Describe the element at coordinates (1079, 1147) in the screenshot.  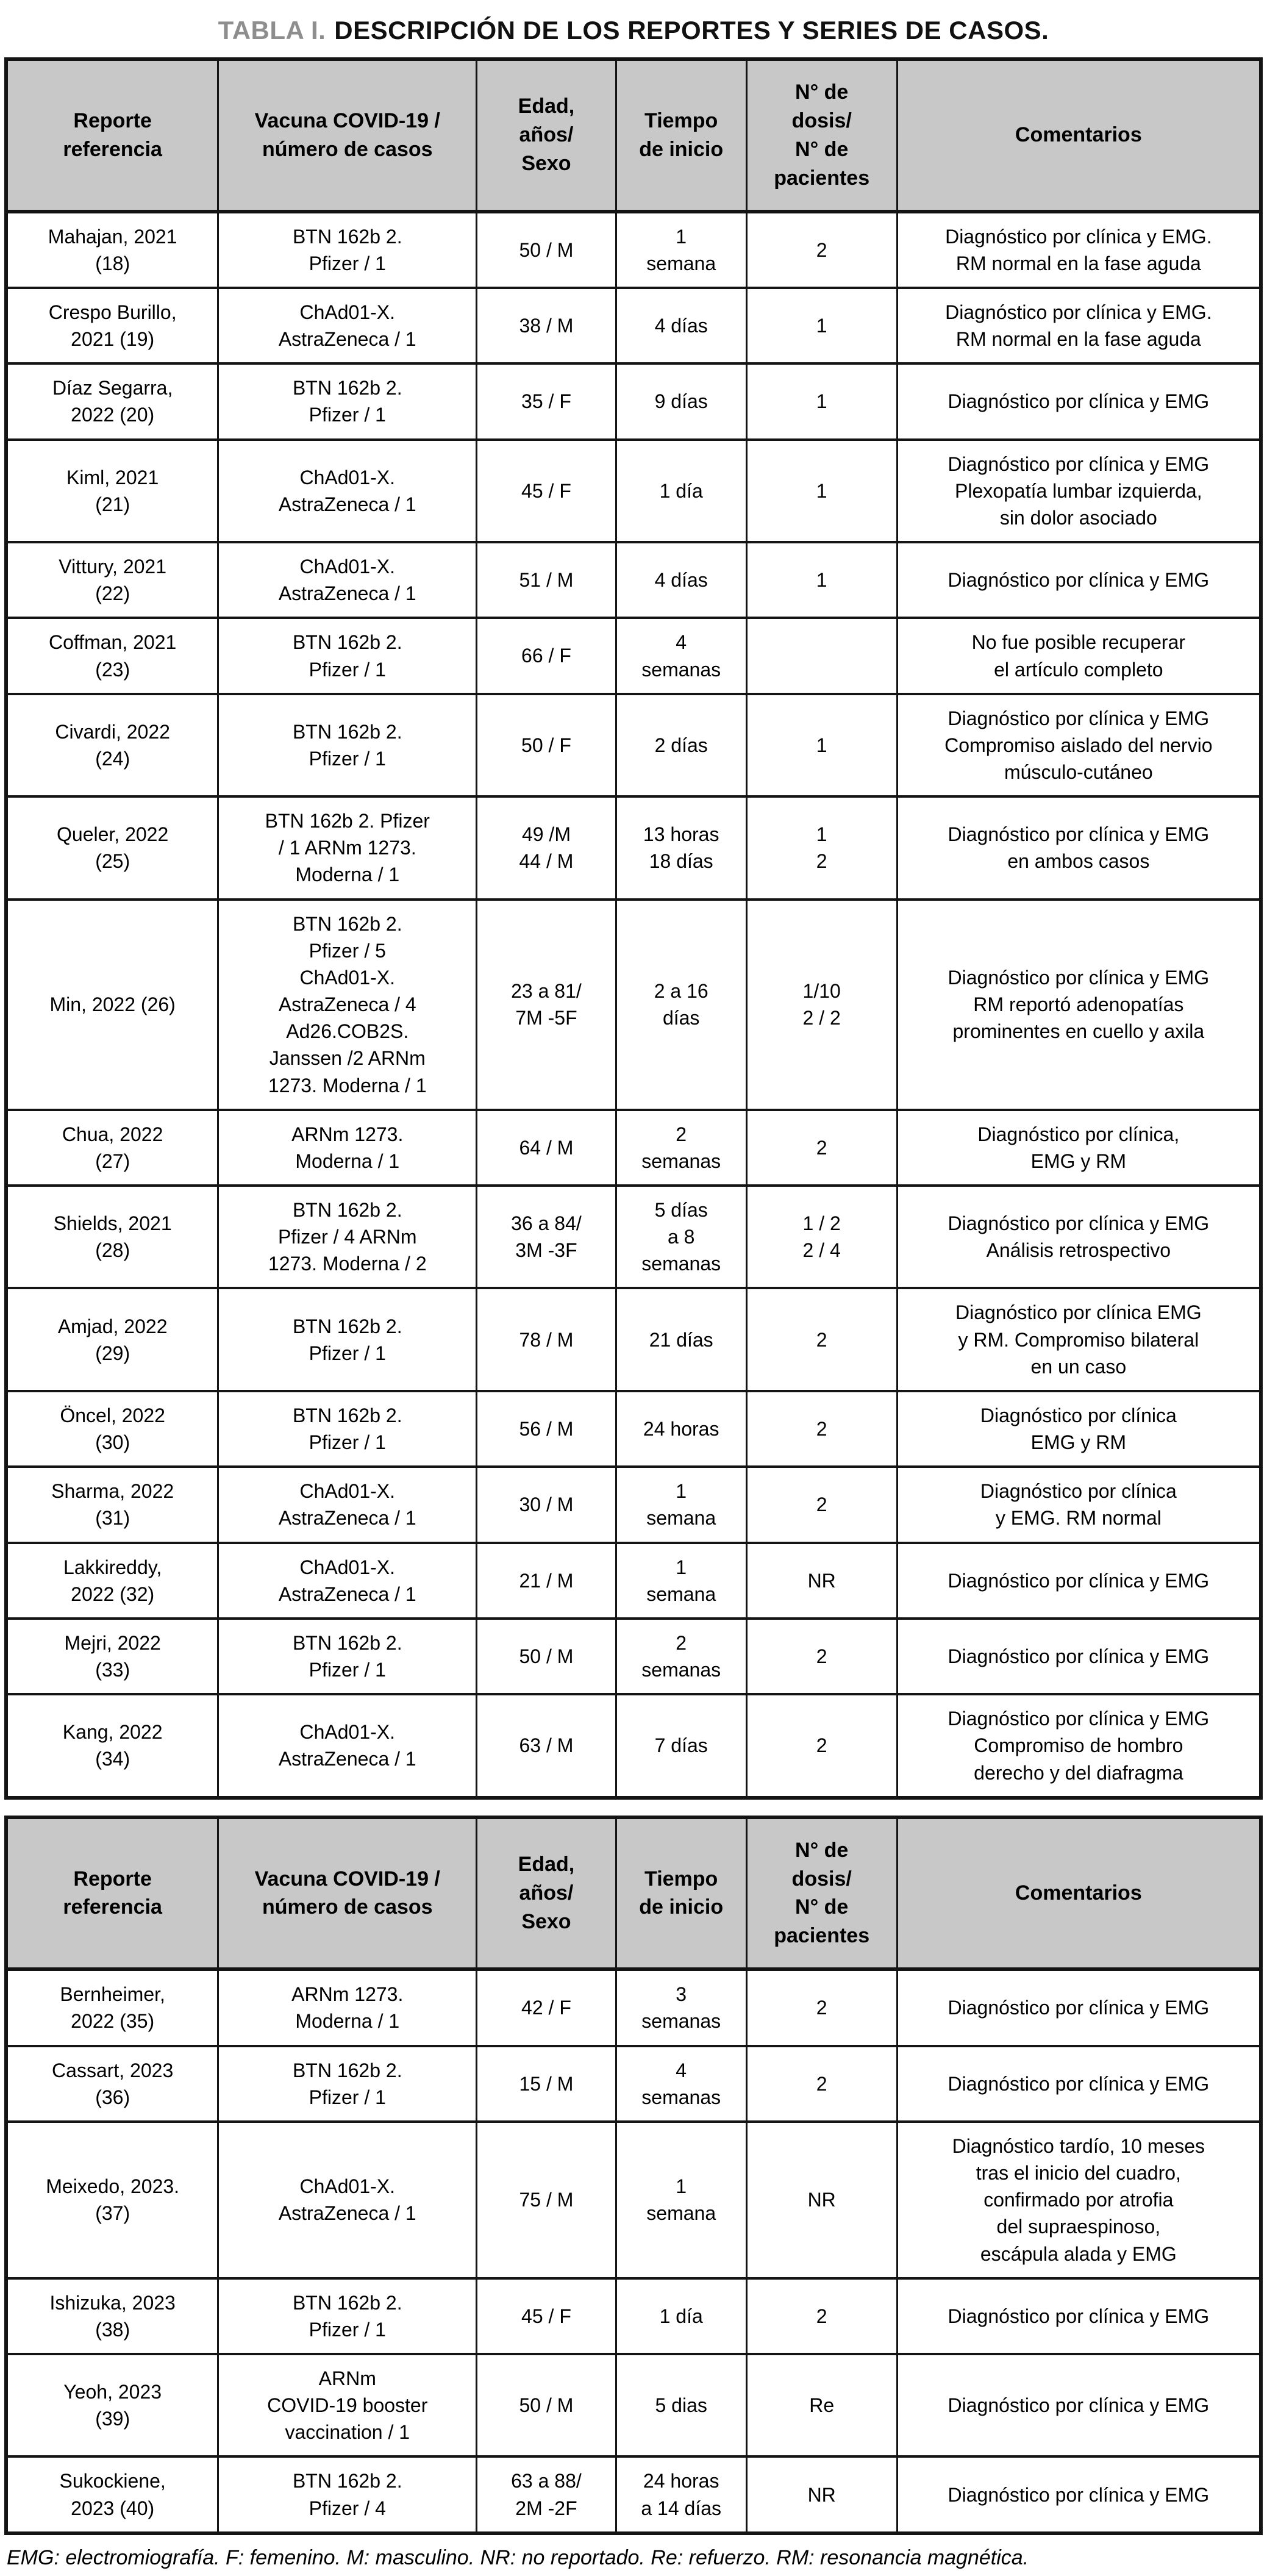
I see `cell-comentarios: Diagnóstico por clínica, EMG y RM` at that location.